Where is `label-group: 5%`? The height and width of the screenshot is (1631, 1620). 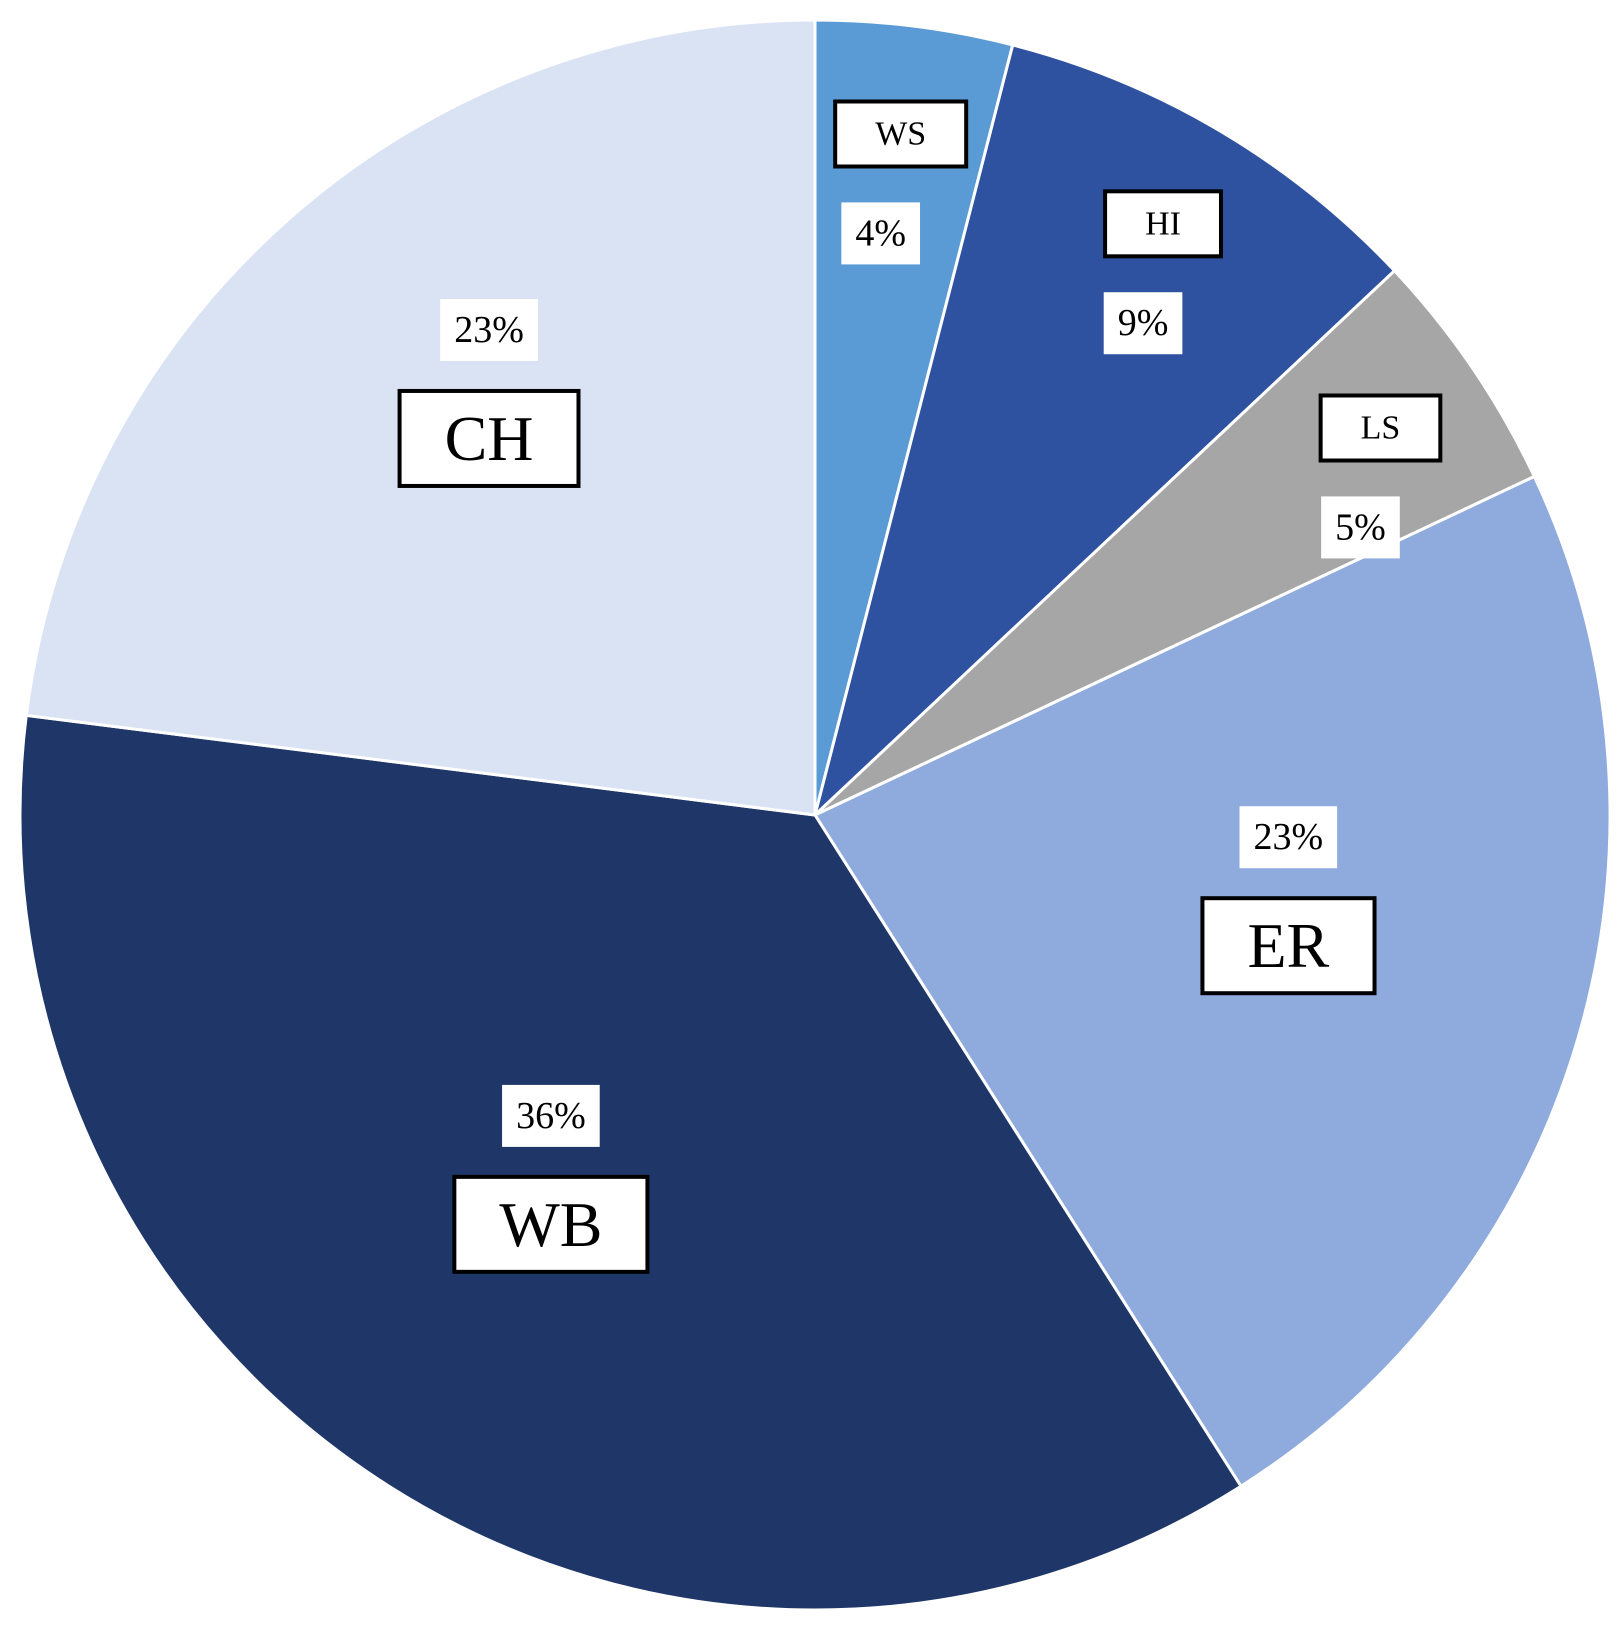
label-group: 5% is located at coordinates (1360, 527).